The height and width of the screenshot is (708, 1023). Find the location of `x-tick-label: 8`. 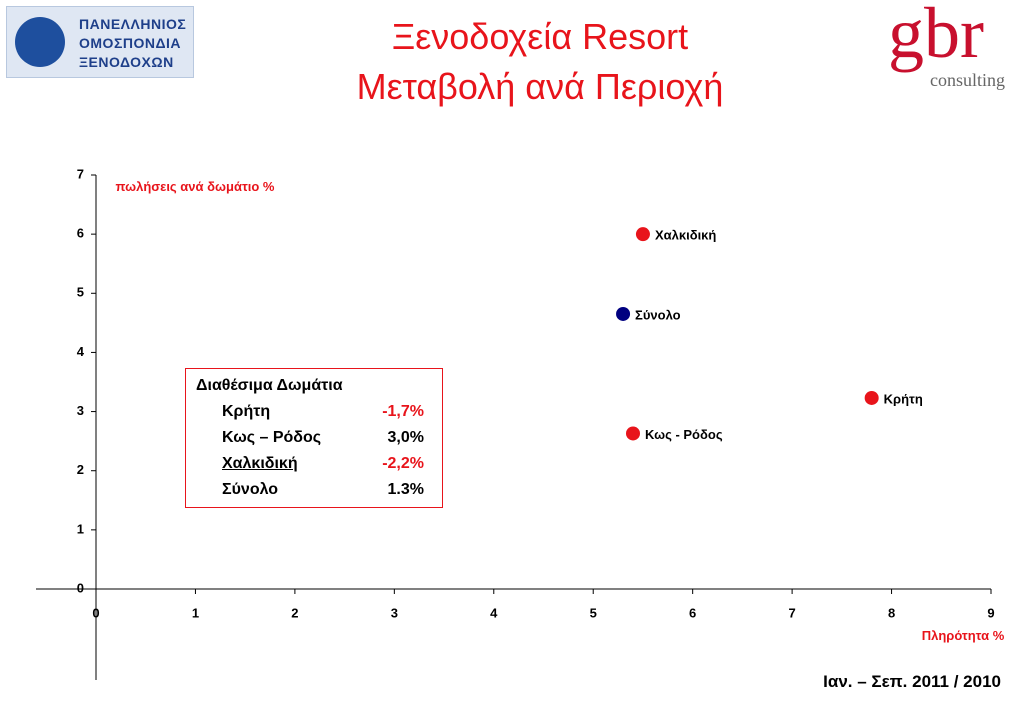

x-tick-label: 8 is located at coordinates (891, 612).